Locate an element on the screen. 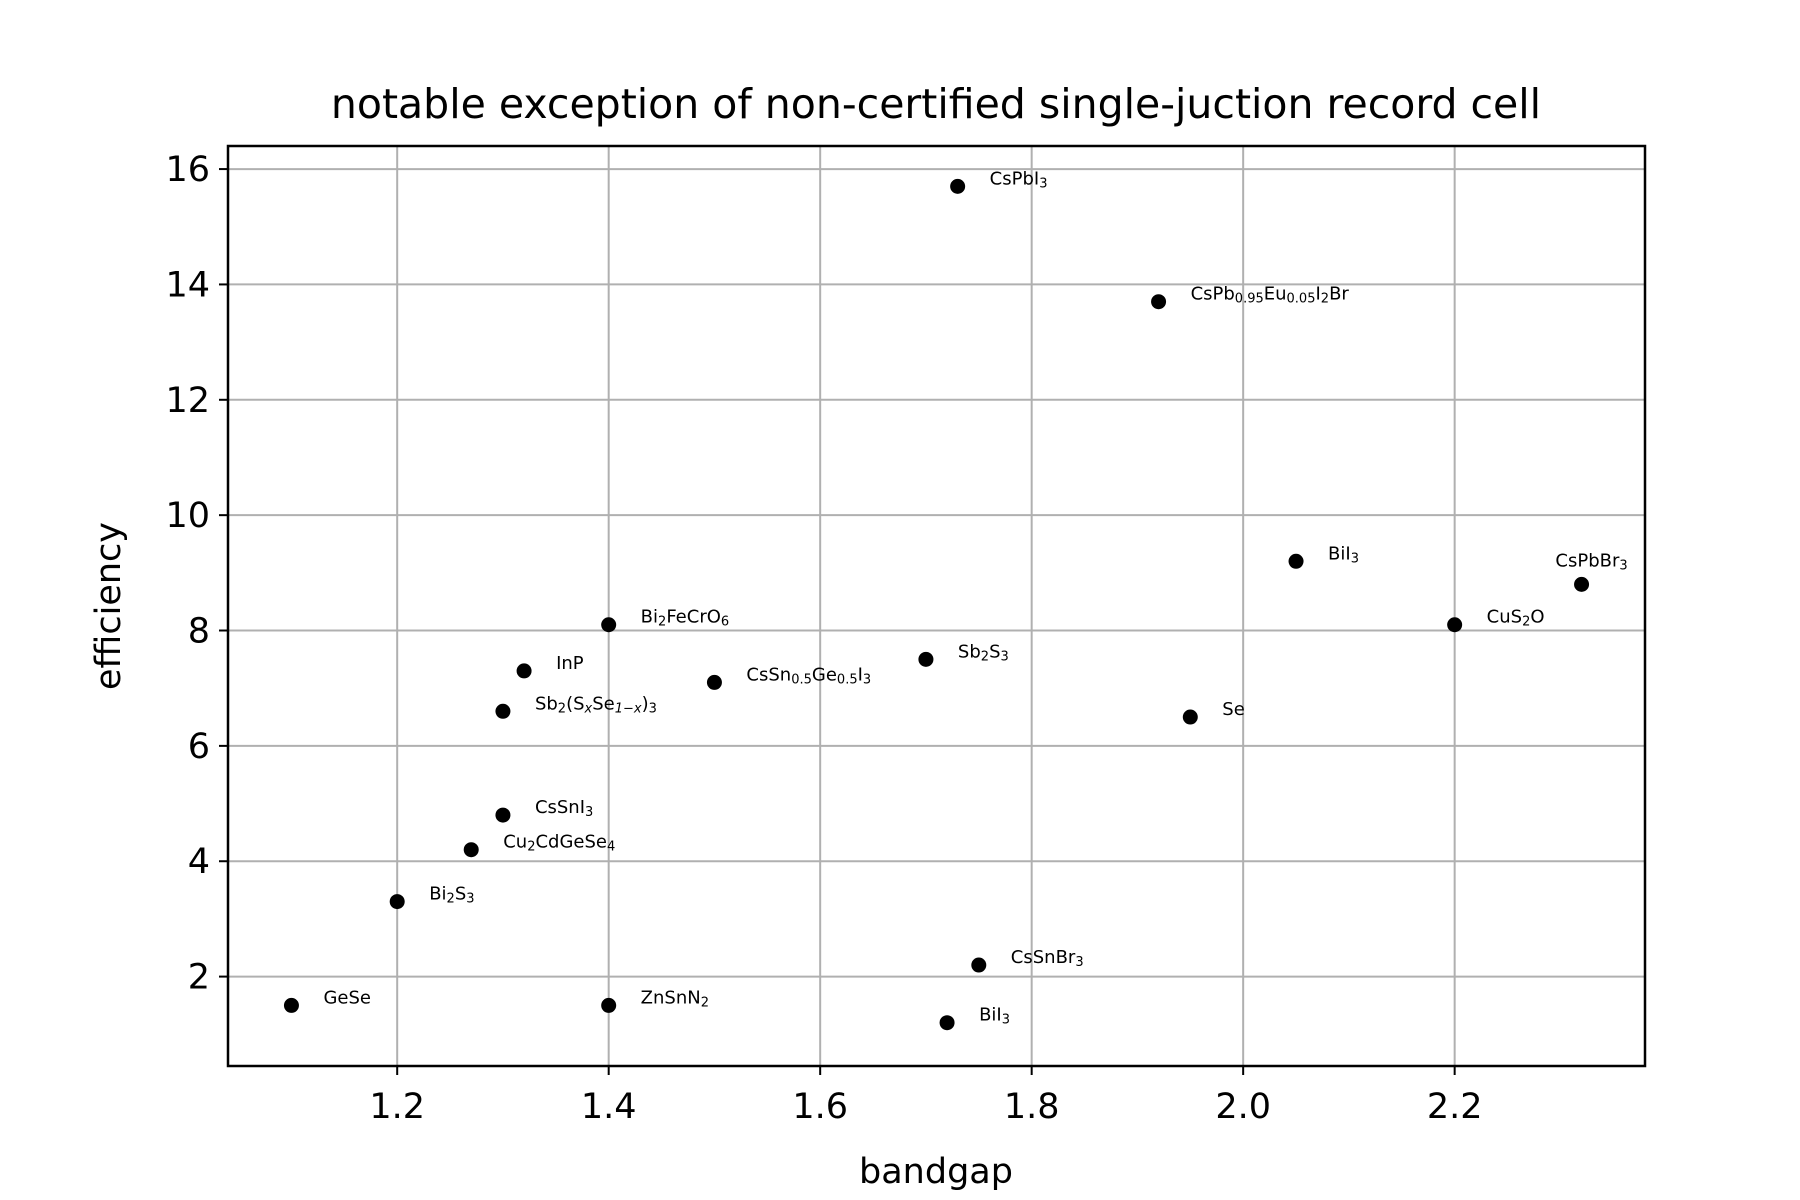 This screenshot has height=1200, width=1800. x-tick-label: 1.6 is located at coordinates (820, 1107).